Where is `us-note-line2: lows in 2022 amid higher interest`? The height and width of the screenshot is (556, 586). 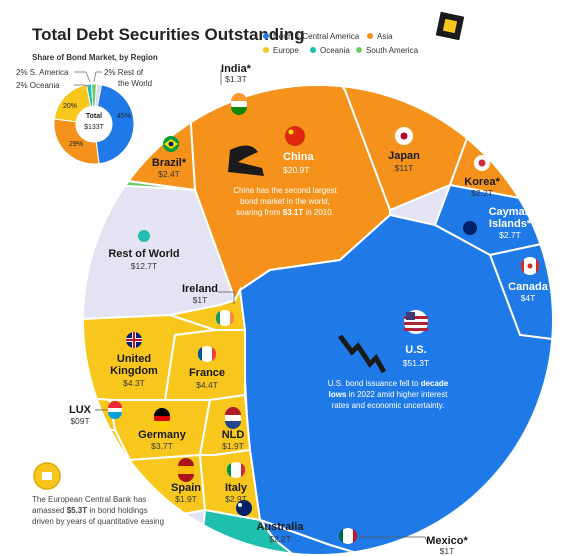
us-note-line2: lows in 2022 amid higher interest is located at coordinates (389, 394).